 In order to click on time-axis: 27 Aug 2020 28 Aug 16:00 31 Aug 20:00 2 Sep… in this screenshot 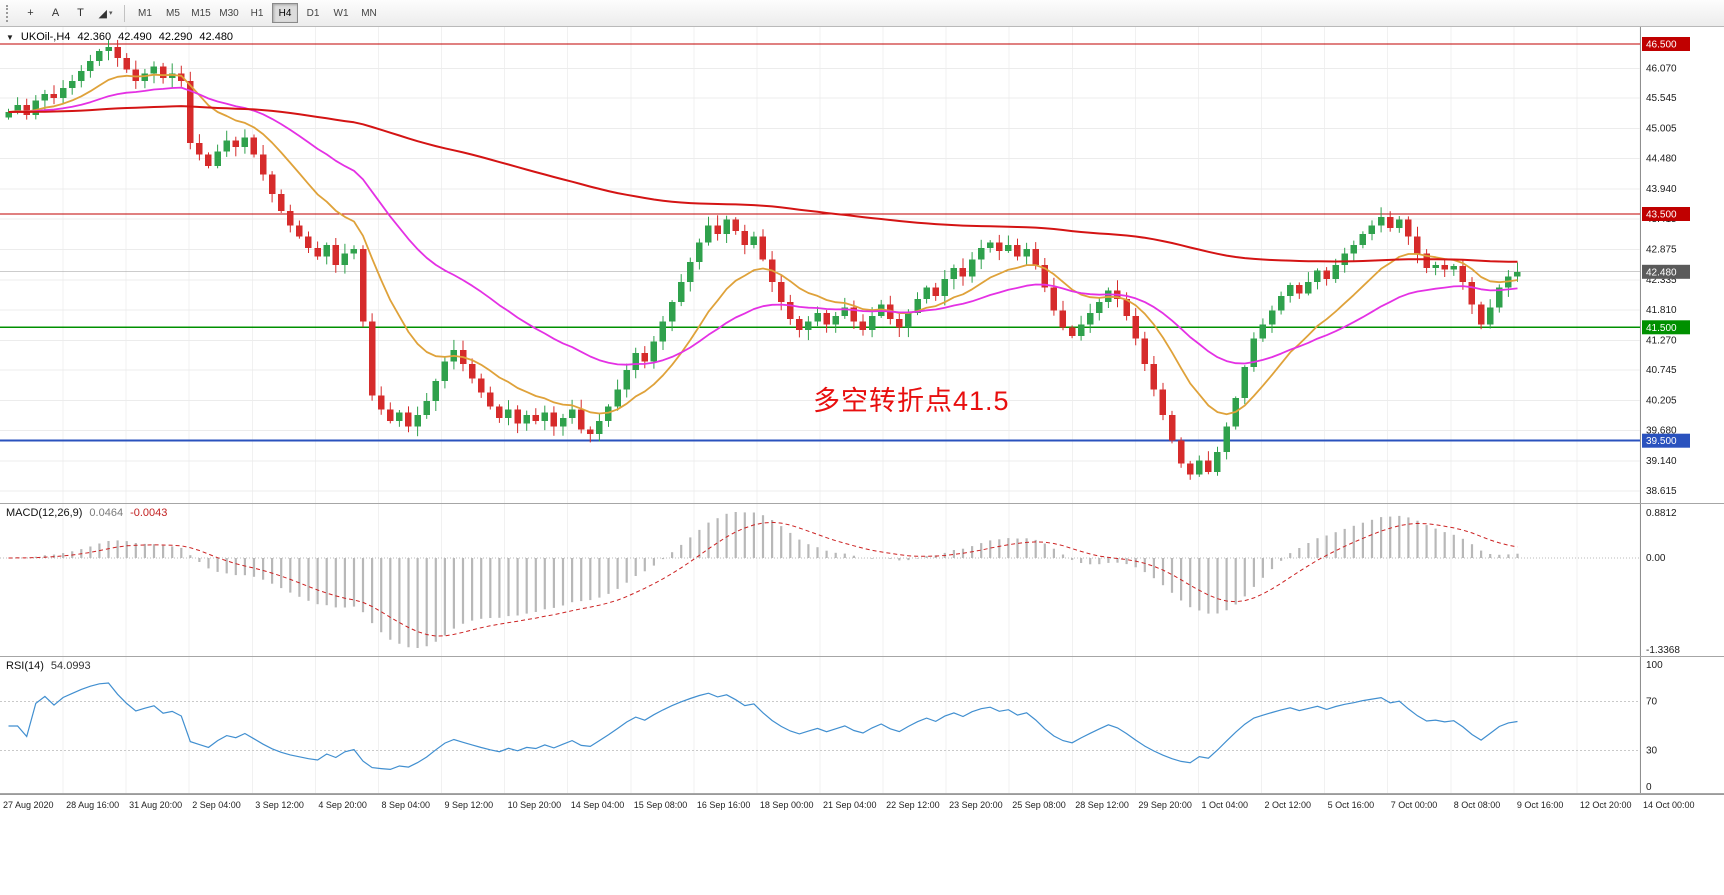, I will do `click(862, 805)`.